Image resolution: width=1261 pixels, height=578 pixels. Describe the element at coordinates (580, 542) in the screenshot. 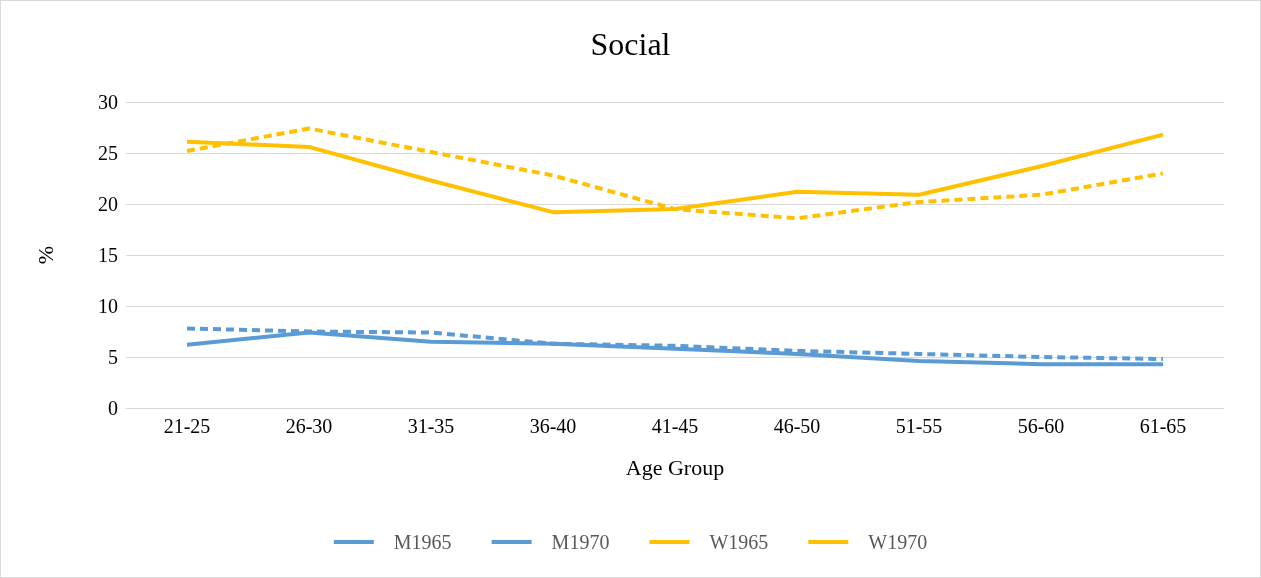

I see `legend-label: M1970` at that location.